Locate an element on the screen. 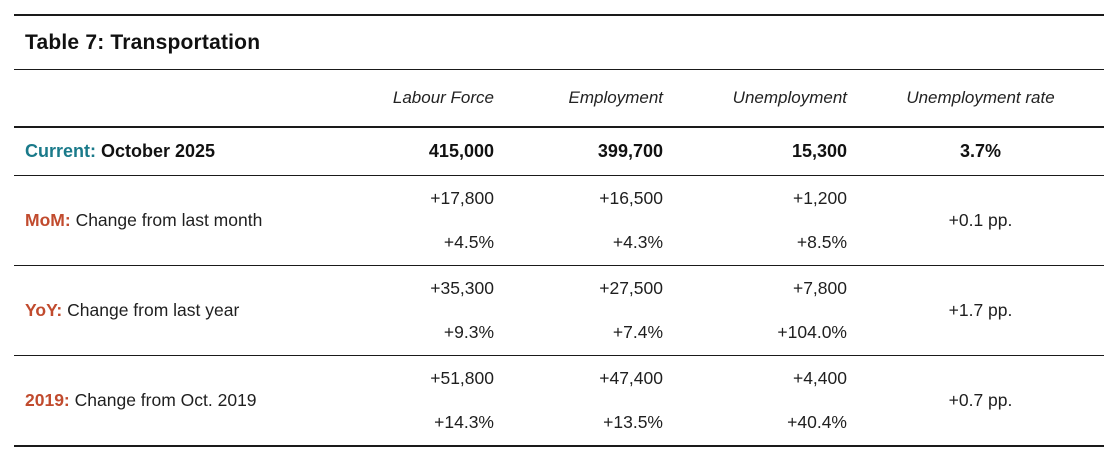 The height and width of the screenshot is (465, 1118). title-row: Table 7: Transportation is located at coordinates (559, 42).